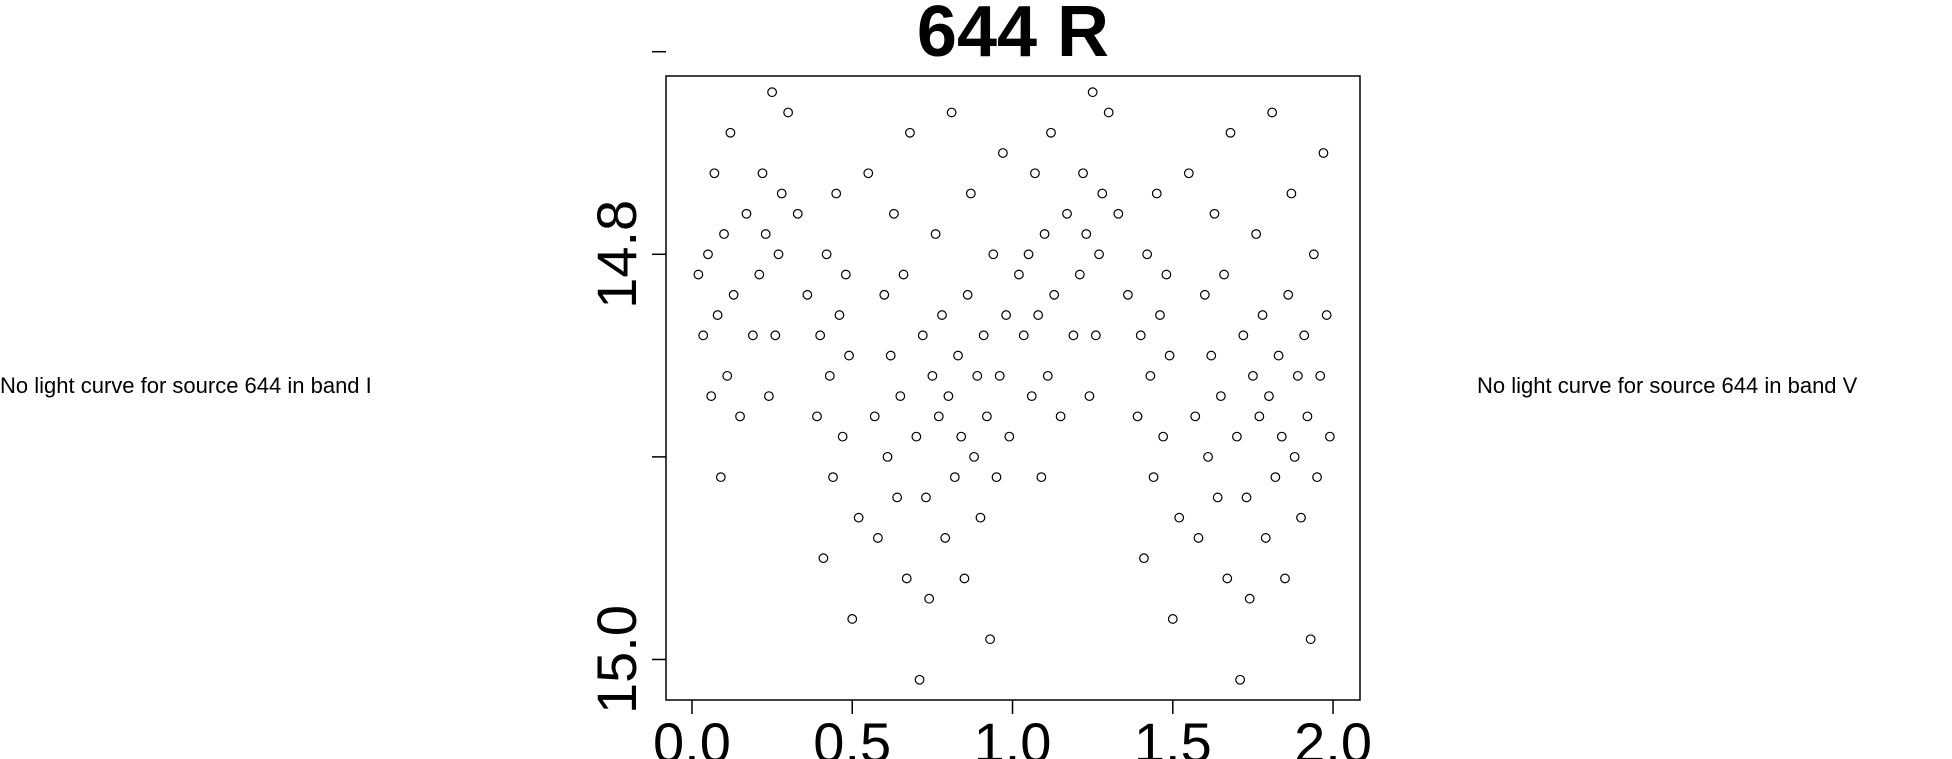 The height and width of the screenshot is (759, 1952). What do you see at coordinates (1667, 385) in the screenshot?
I see `right-note: No light curve for source 644 in band V` at bounding box center [1667, 385].